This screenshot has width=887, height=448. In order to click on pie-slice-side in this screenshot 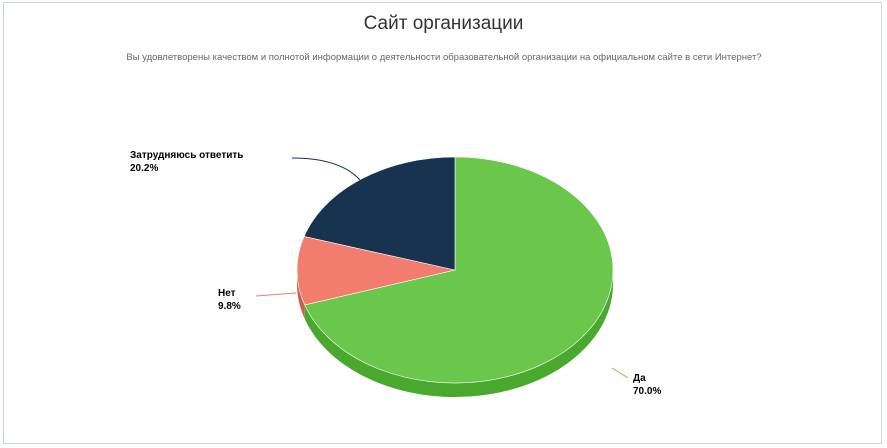, I will do `click(301, 294)`.